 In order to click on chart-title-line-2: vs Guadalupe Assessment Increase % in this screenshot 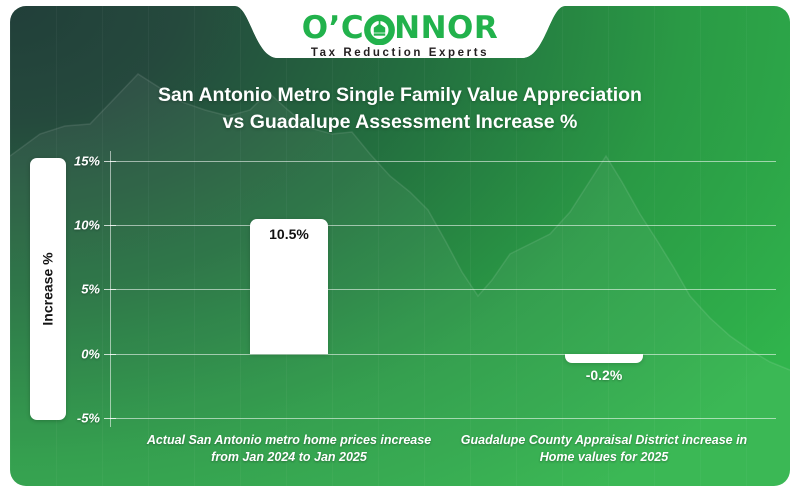, I will do `click(400, 122)`.